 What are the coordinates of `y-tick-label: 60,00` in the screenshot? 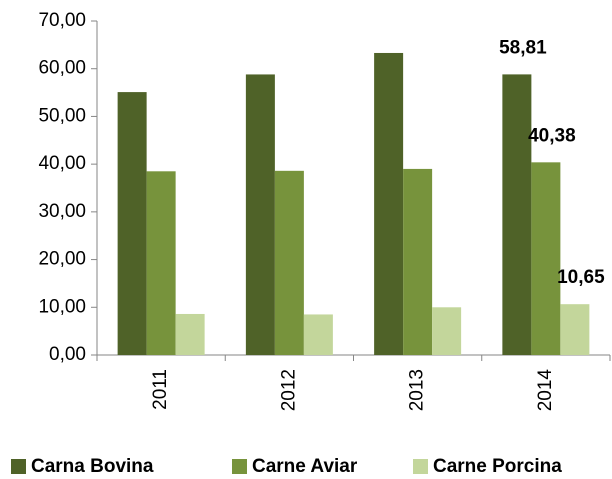 It's located at (62, 68).